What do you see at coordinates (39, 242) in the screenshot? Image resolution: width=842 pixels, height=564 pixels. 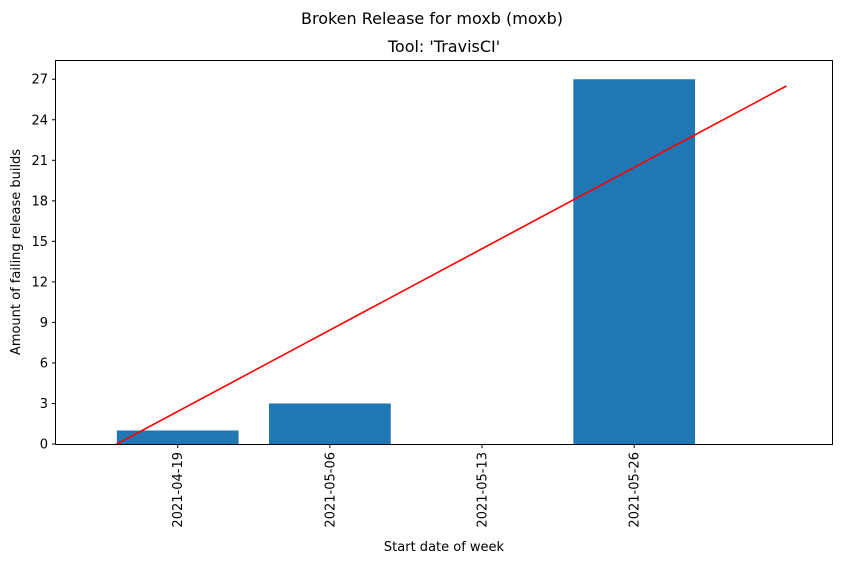 I see `y-tick-label: 15` at bounding box center [39, 242].